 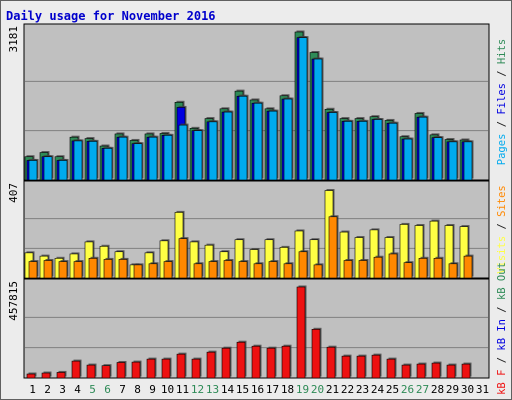 I want to click on x-tick-label-day-10: 10, so click(x=167, y=389).